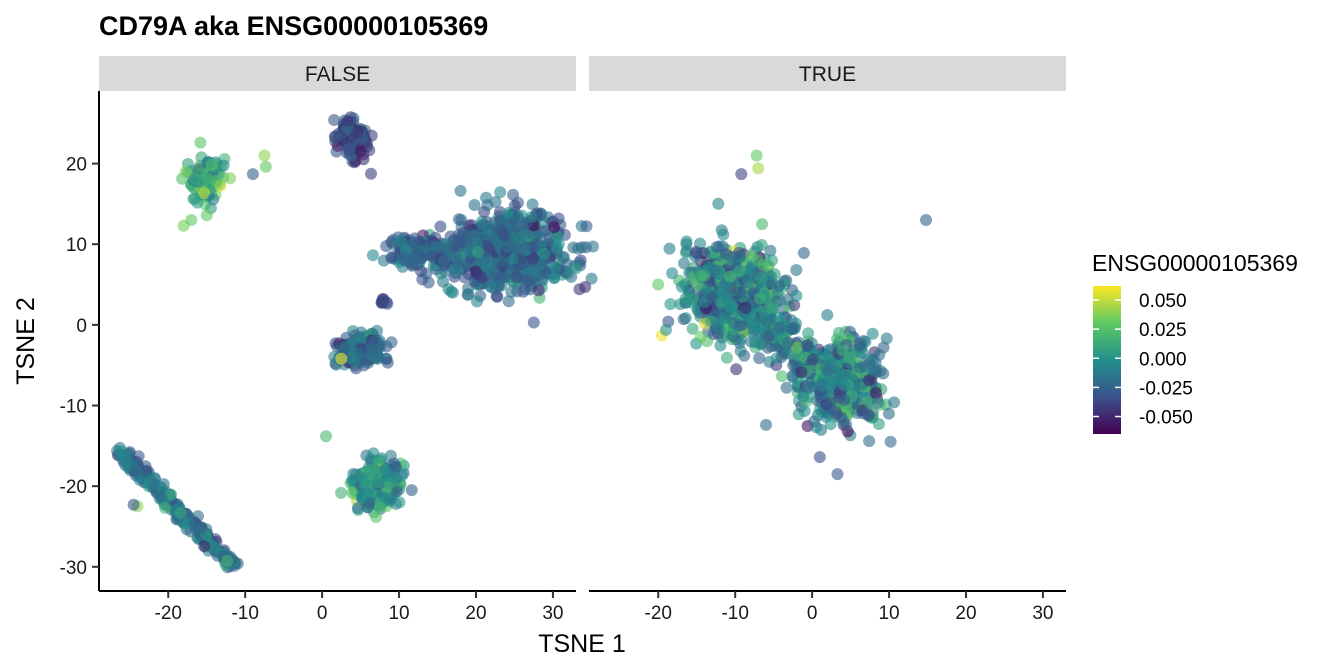  I want to click on chart-title: CD79A aka ENSG00000105369, so click(293, 26).